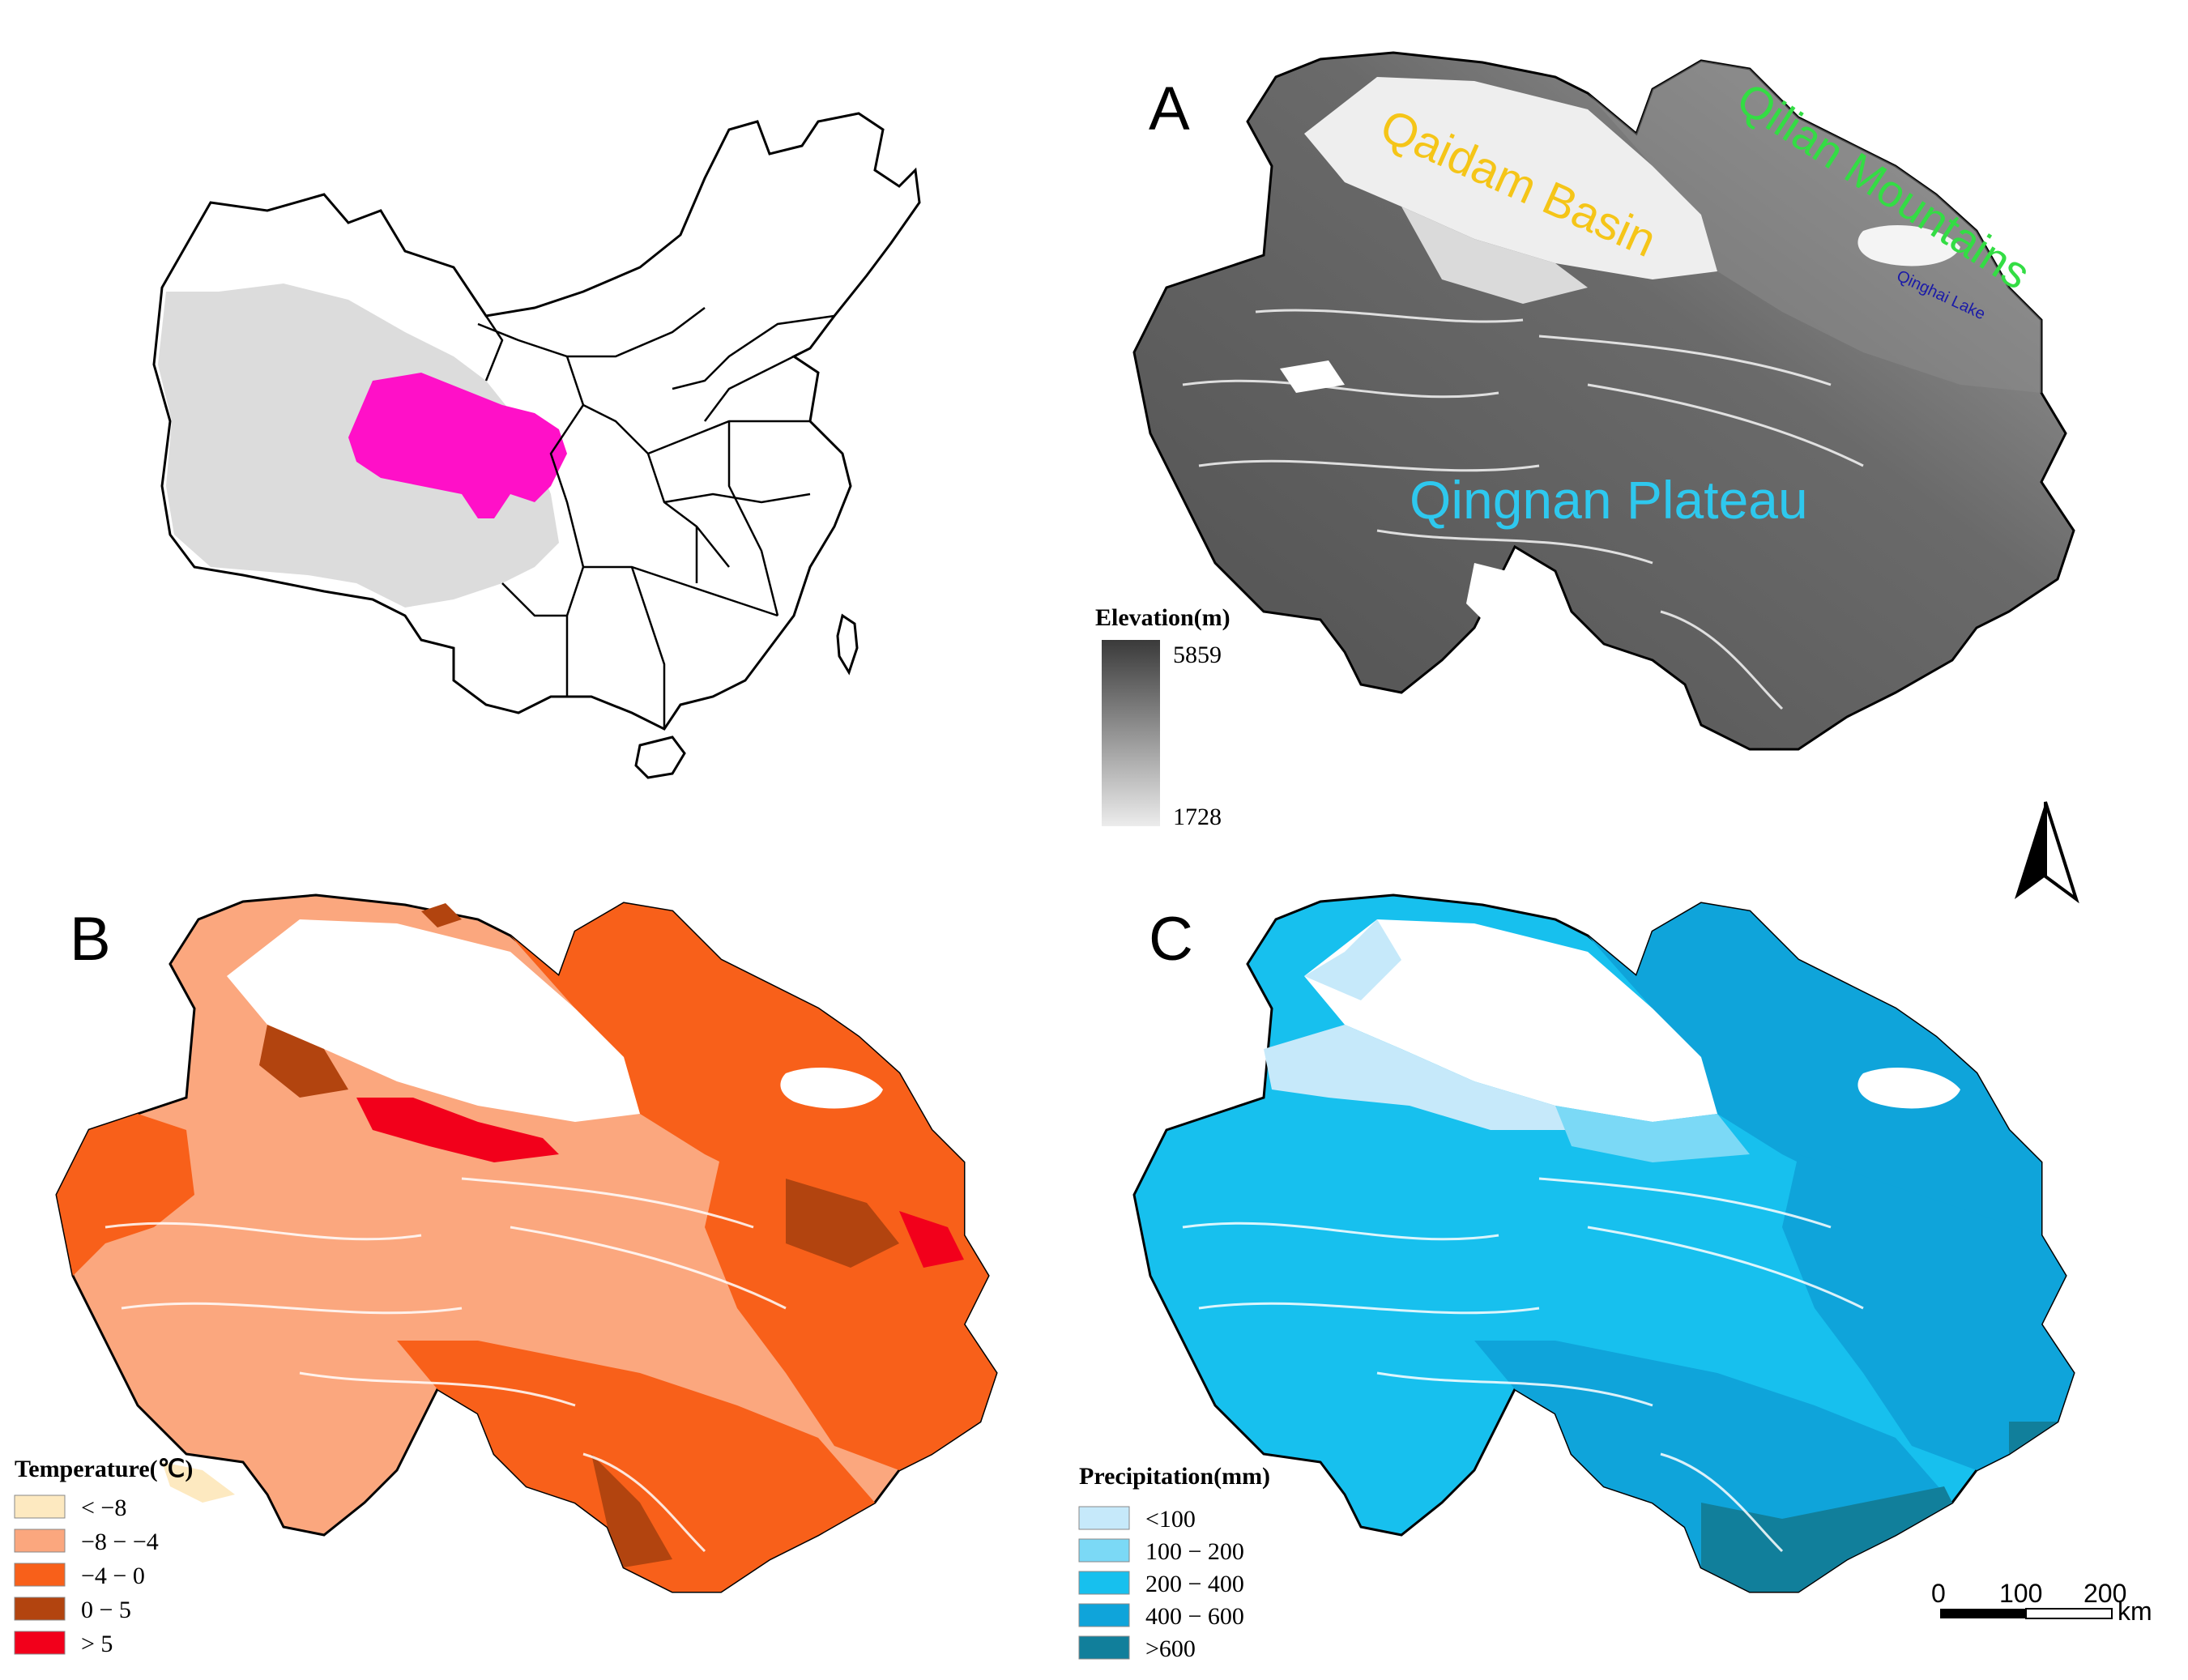  I want to click on scale-bar: 0 100 200 km, so click(2041, 1602).